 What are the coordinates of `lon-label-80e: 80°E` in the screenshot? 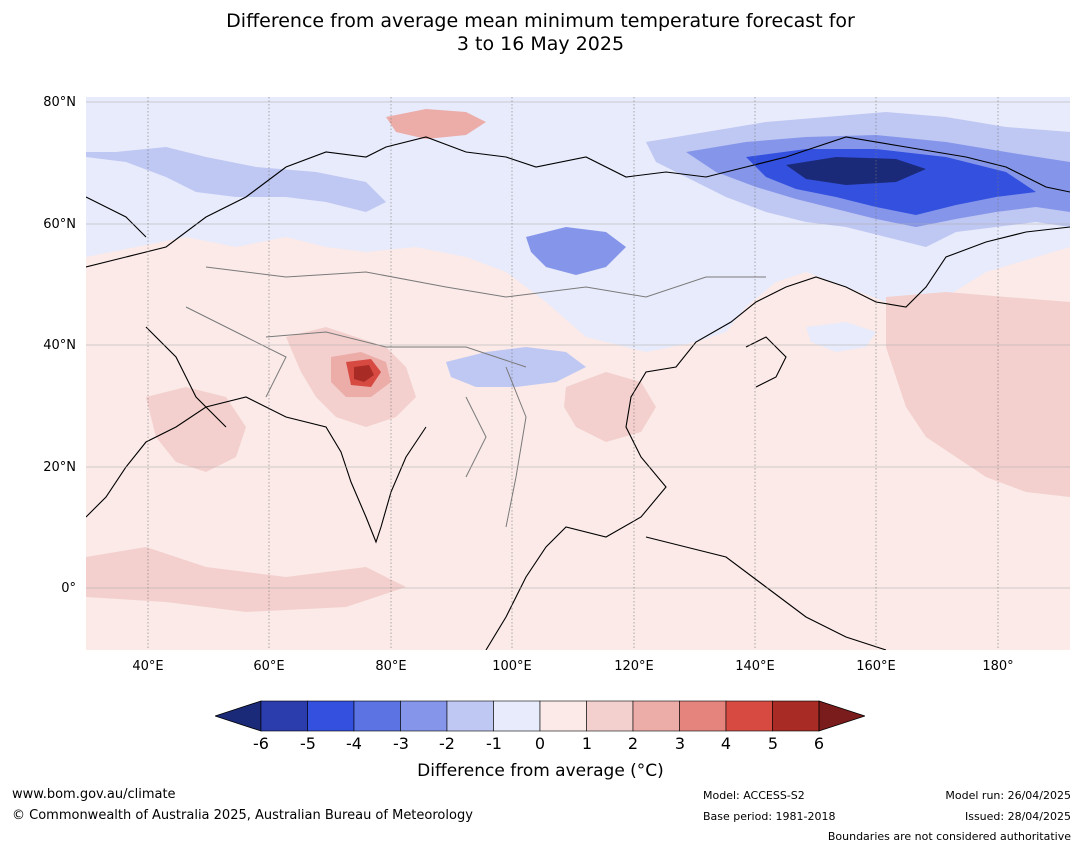 It's located at (391, 666).